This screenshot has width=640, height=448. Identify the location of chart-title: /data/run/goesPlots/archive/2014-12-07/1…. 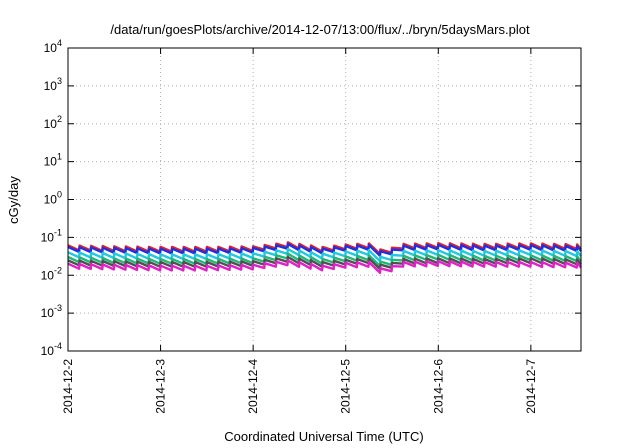
(320, 29).